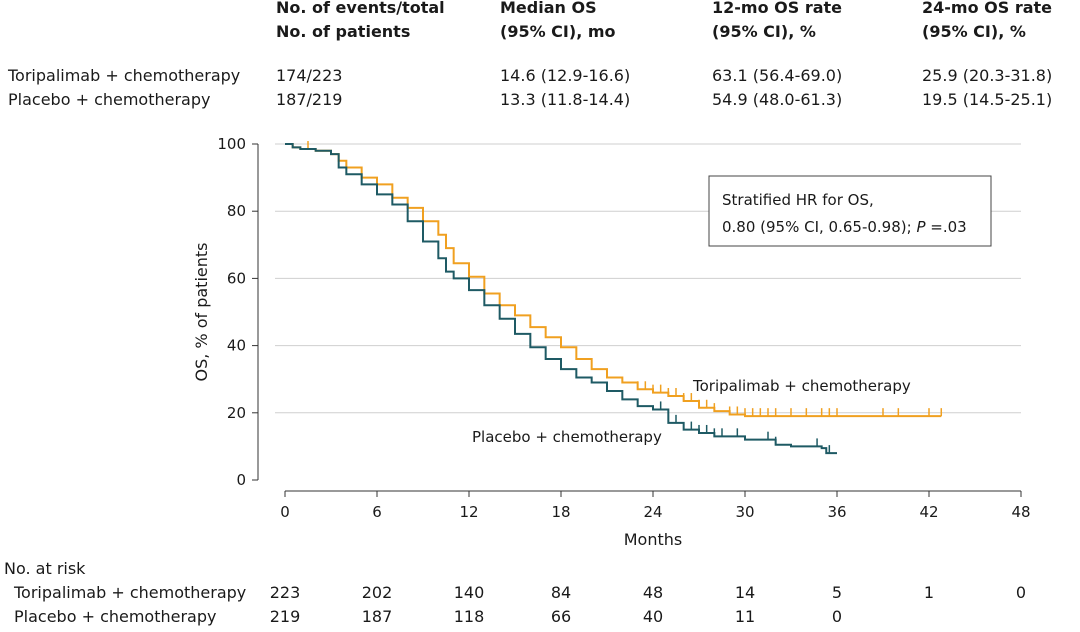 This screenshot has height=632, width=1080. What do you see at coordinates (652, 512) in the screenshot?
I see `x-tick-label: 24` at bounding box center [652, 512].